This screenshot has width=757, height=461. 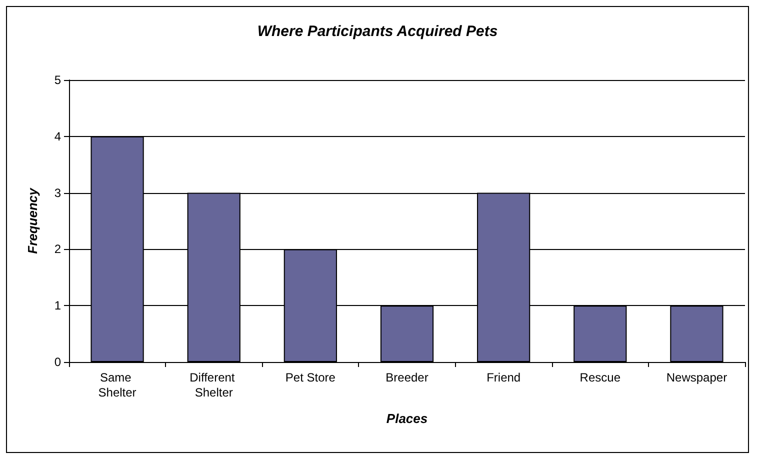 I want to click on x-tick-label: Same Shelter, so click(x=117, y=385).